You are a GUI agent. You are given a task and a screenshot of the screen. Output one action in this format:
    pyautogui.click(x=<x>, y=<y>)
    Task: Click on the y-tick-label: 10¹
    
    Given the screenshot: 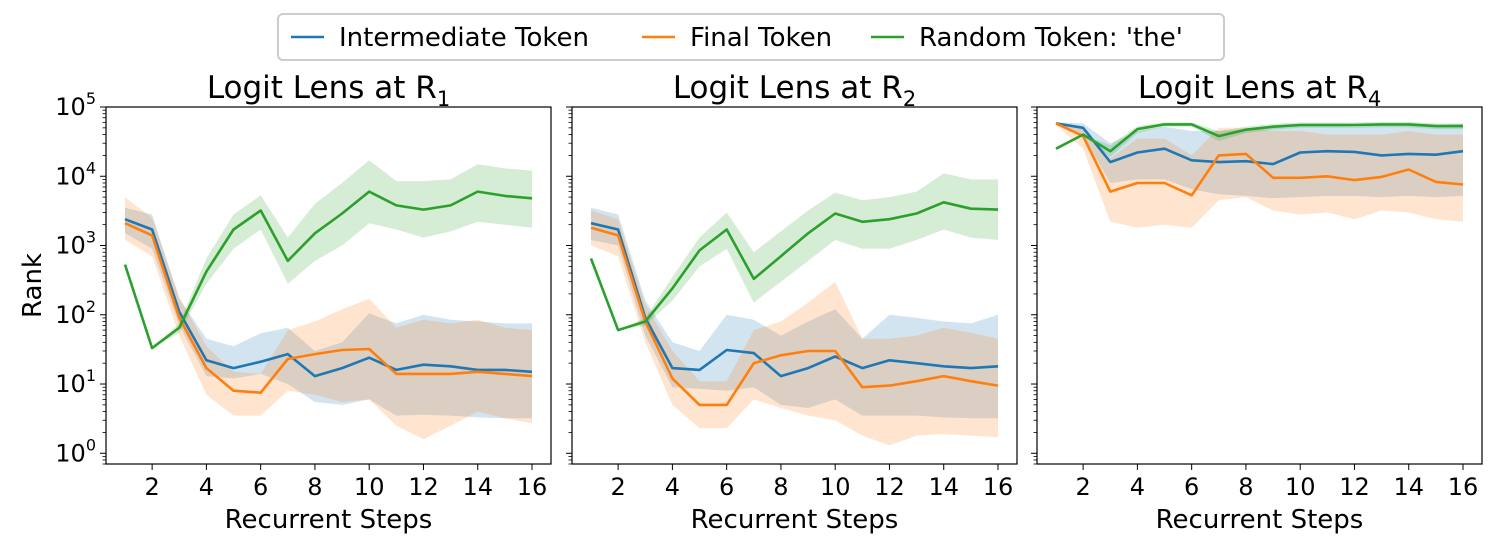 What is the action you would take?
    pyautogui.click(x=75, y=382)
    